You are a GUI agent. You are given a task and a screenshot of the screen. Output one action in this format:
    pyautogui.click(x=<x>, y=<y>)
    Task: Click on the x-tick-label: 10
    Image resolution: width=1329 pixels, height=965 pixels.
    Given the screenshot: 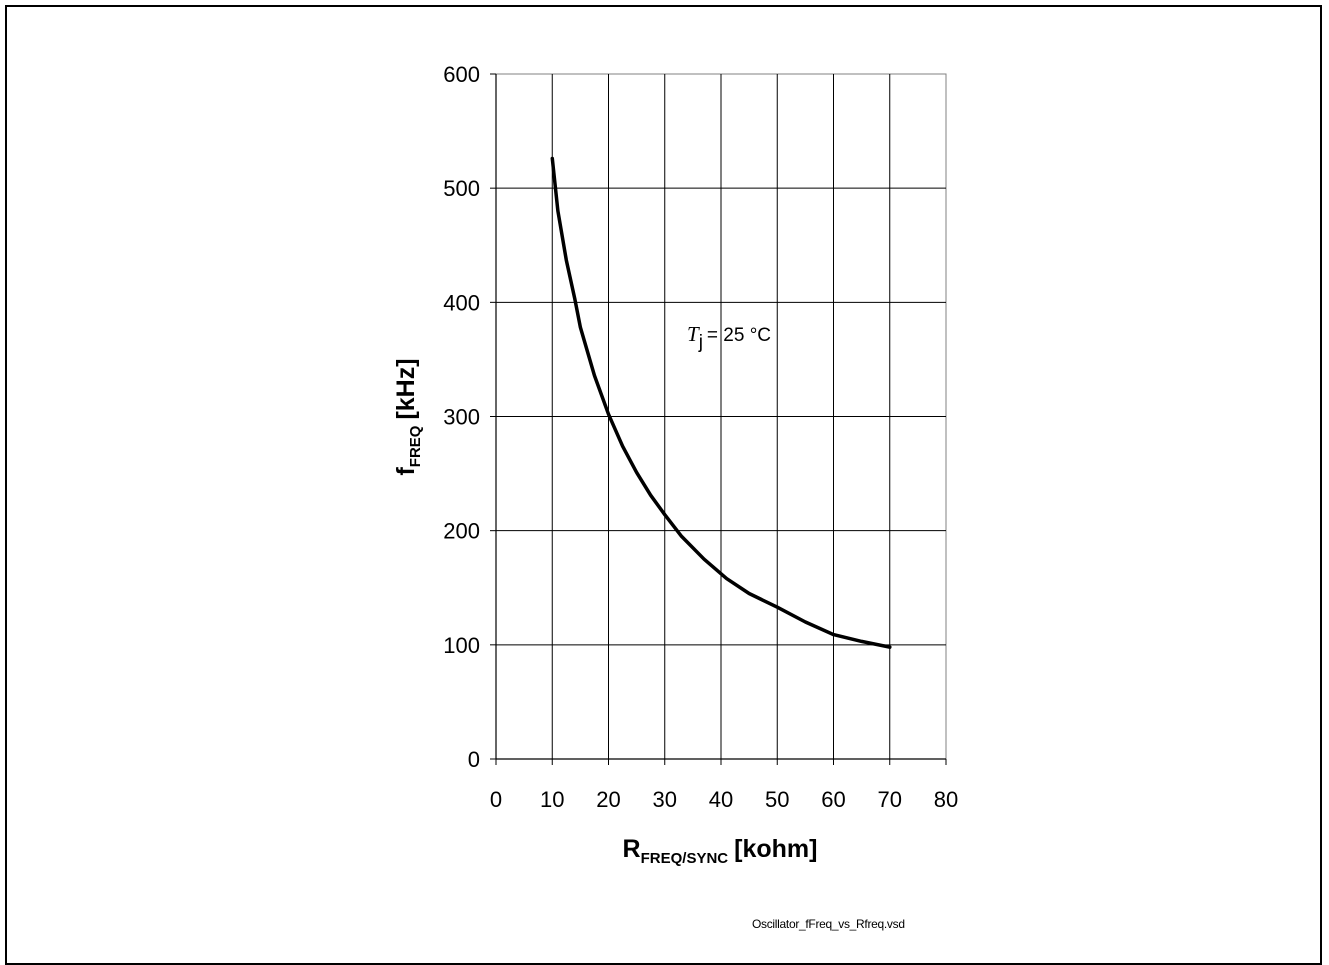 What is the action you would take?
    pyautogui.click(x=552, y=799)
    